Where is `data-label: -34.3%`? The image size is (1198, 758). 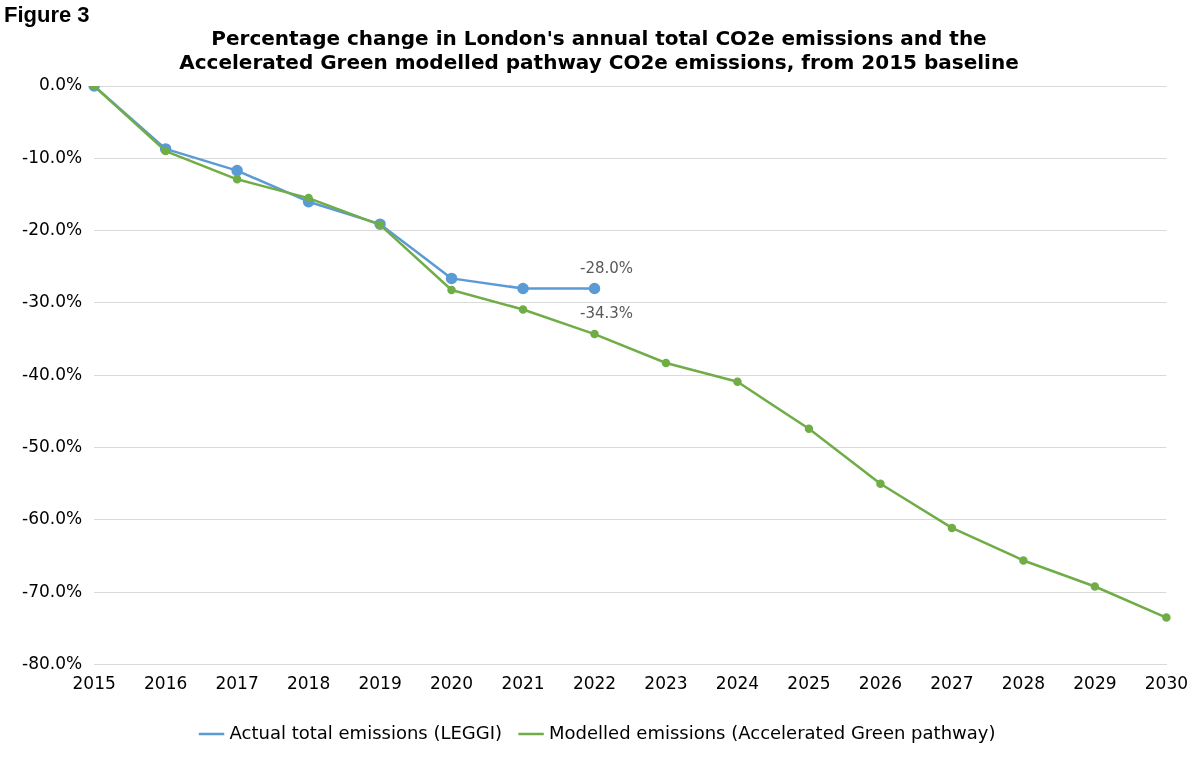
data-label: -34.3% is located at coordinates (606, 313).